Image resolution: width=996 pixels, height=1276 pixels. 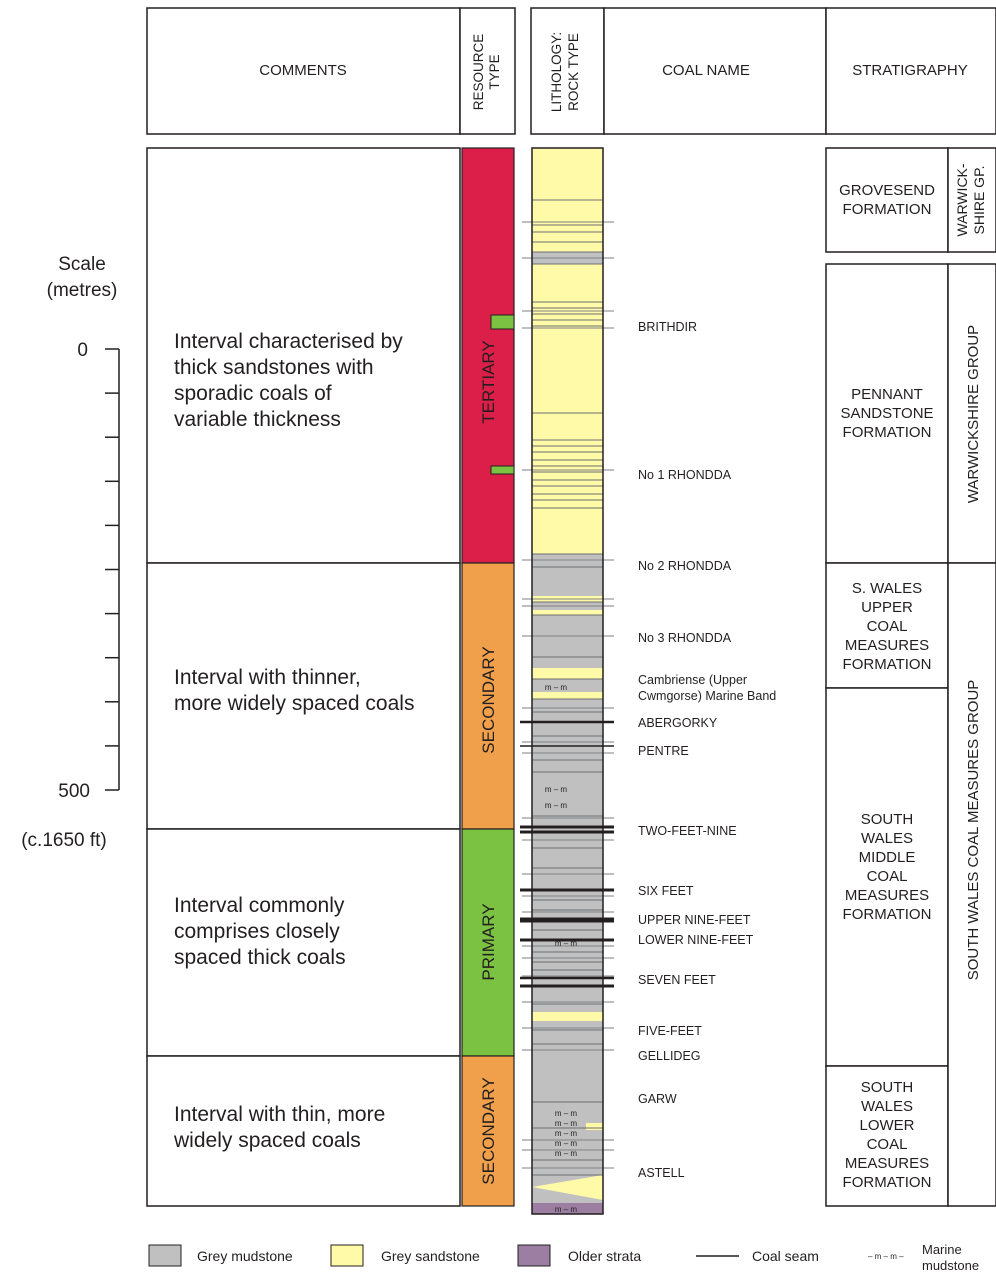 I want to click on coal-marker-rhondda, so click(x=502, y=470).